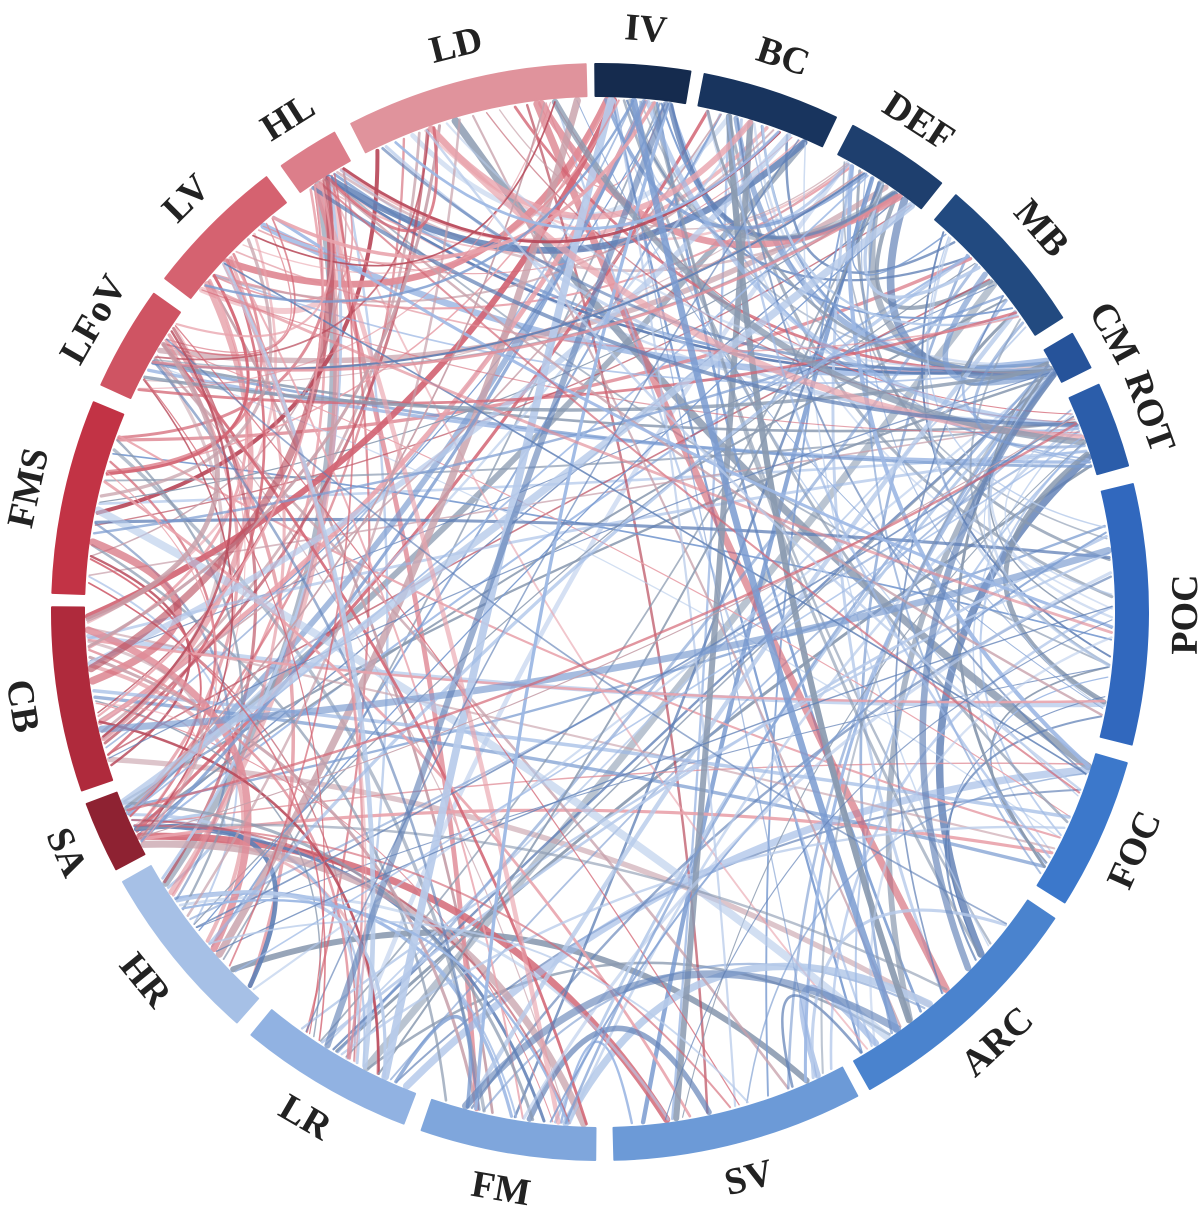 Image resolution: width=1200 pixels, height=1224 pixels. What do you see at coordinates (681, 1040) in the screenshot?
I see `chord-ribbon-fm-arc` at bounding box center [681, 1040].